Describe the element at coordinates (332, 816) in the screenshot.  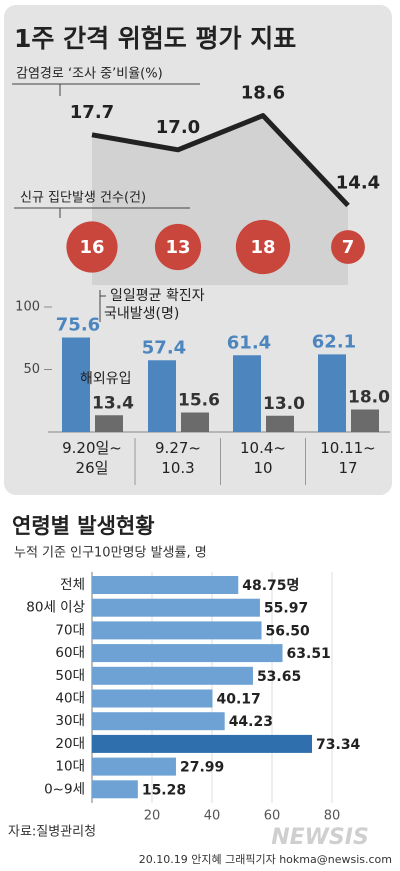
I see `x-tick-label: 80` at that location.